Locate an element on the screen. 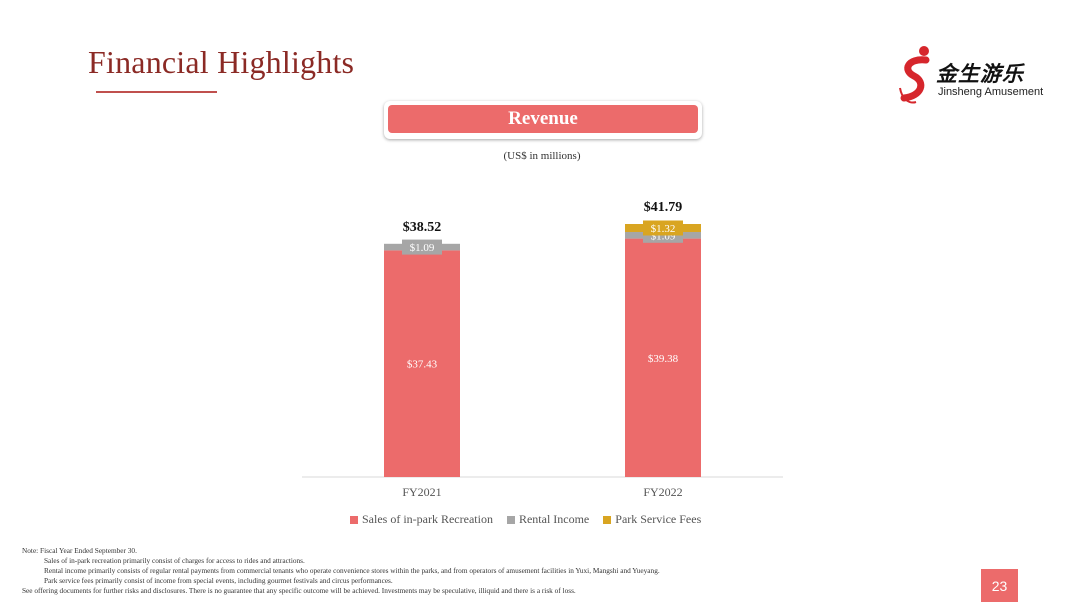  title-underline is located at coordinates (156, 92).